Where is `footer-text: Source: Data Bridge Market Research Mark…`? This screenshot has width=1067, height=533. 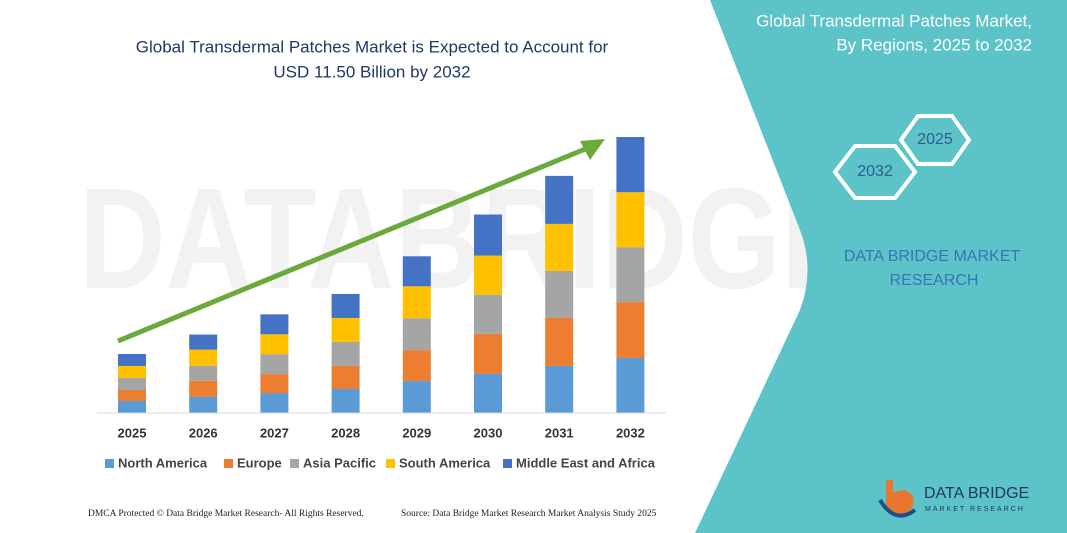 footer-text: Source: Data Bridge Market Research Mark… is located at coordinates (529, 514).